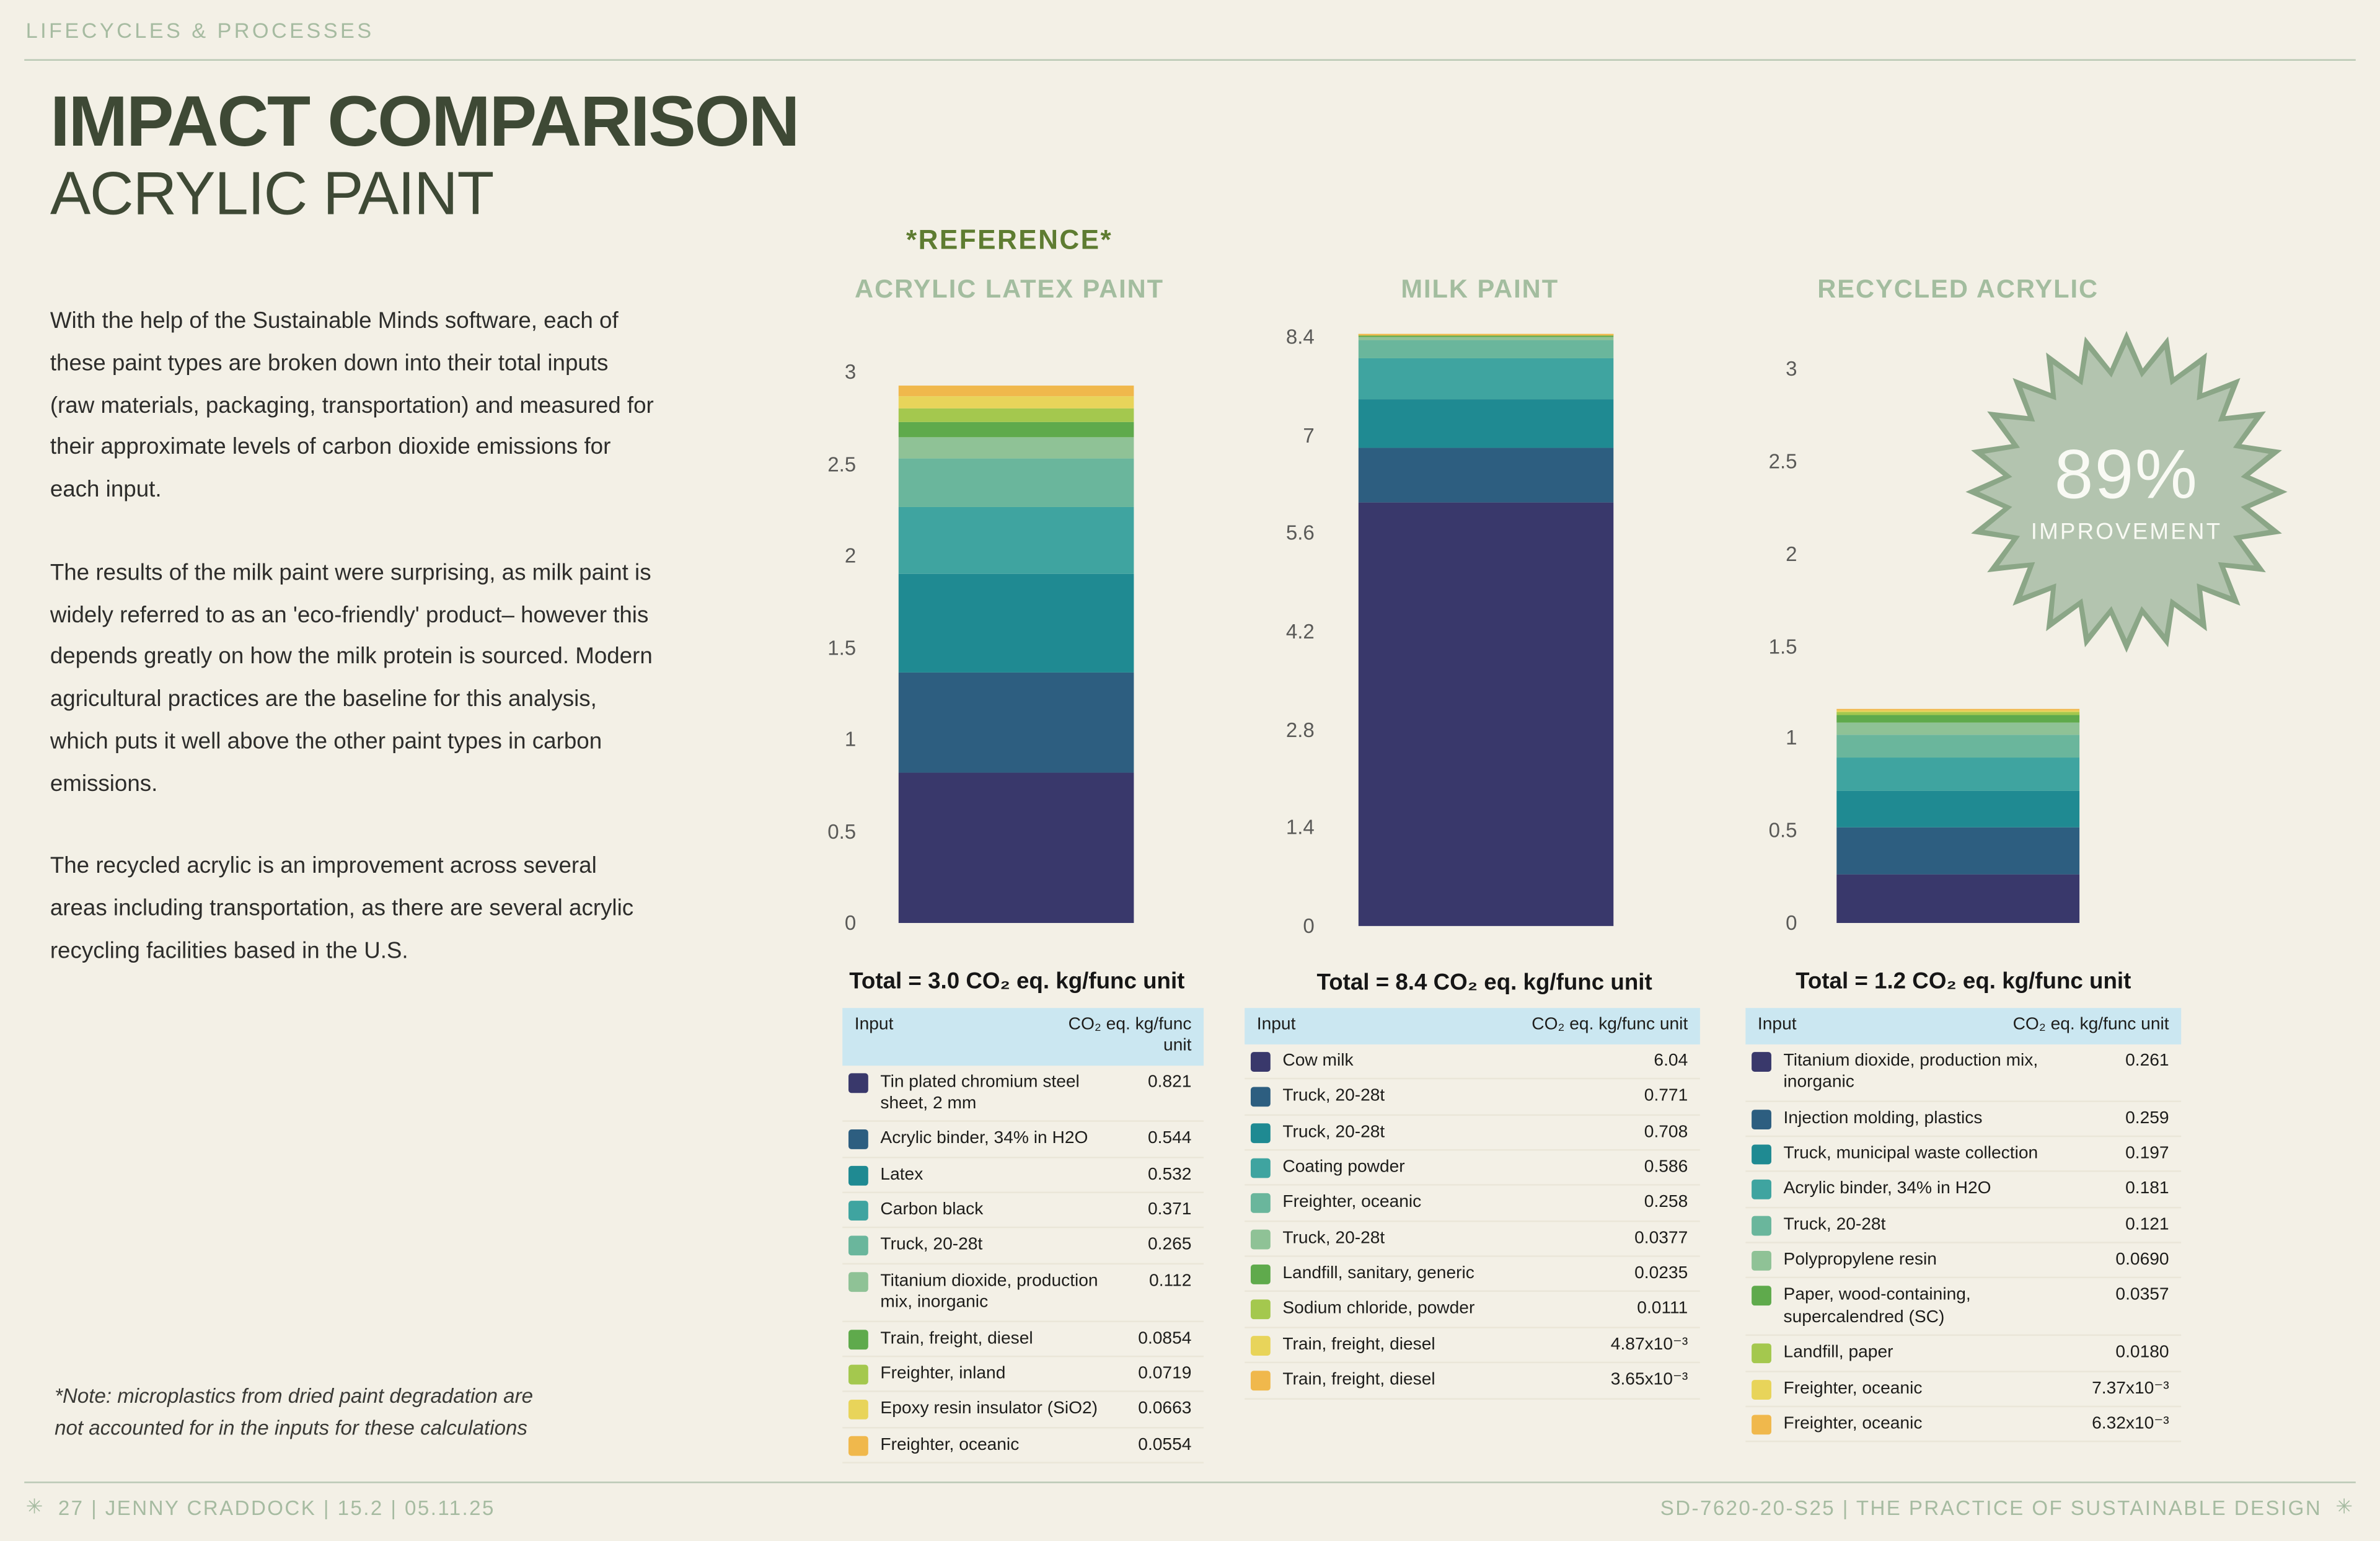 The image size is (2380, 1541). What do you see at coordinates (2129, 1353) in the screenshot?
I see `input-value: 0.0180` at bounding box center [2129, 1353].